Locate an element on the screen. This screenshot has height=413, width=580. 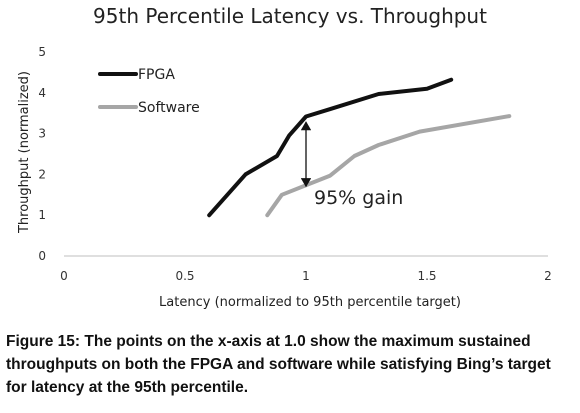
gain-annotation: 95% gain is located at coordinates (358, 198).